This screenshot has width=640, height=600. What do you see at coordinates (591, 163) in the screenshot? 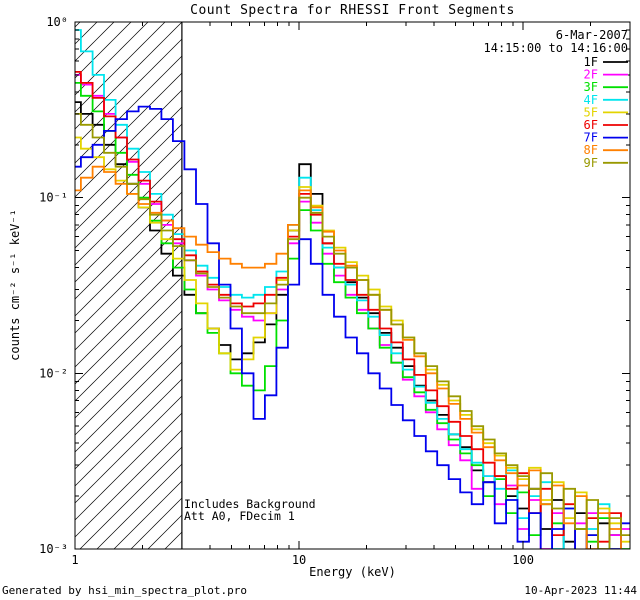
I see `legend-label-9F: 9F` at bounding box center [591, 163].